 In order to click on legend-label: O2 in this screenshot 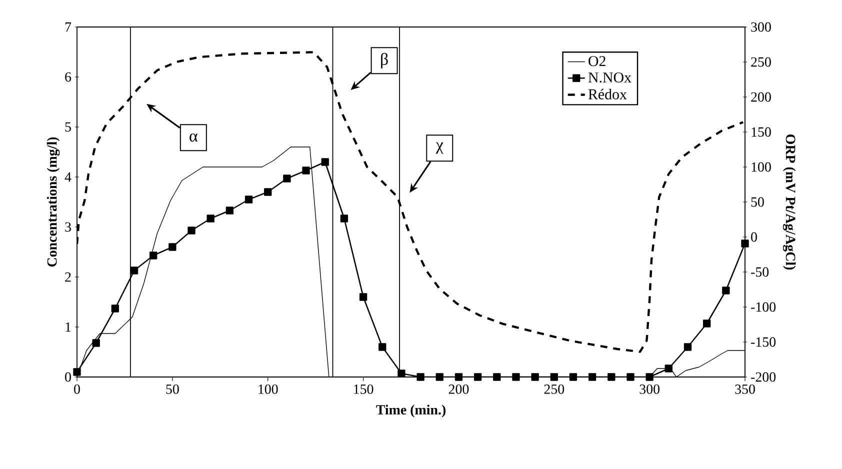, I will do `click(597, 61)`.